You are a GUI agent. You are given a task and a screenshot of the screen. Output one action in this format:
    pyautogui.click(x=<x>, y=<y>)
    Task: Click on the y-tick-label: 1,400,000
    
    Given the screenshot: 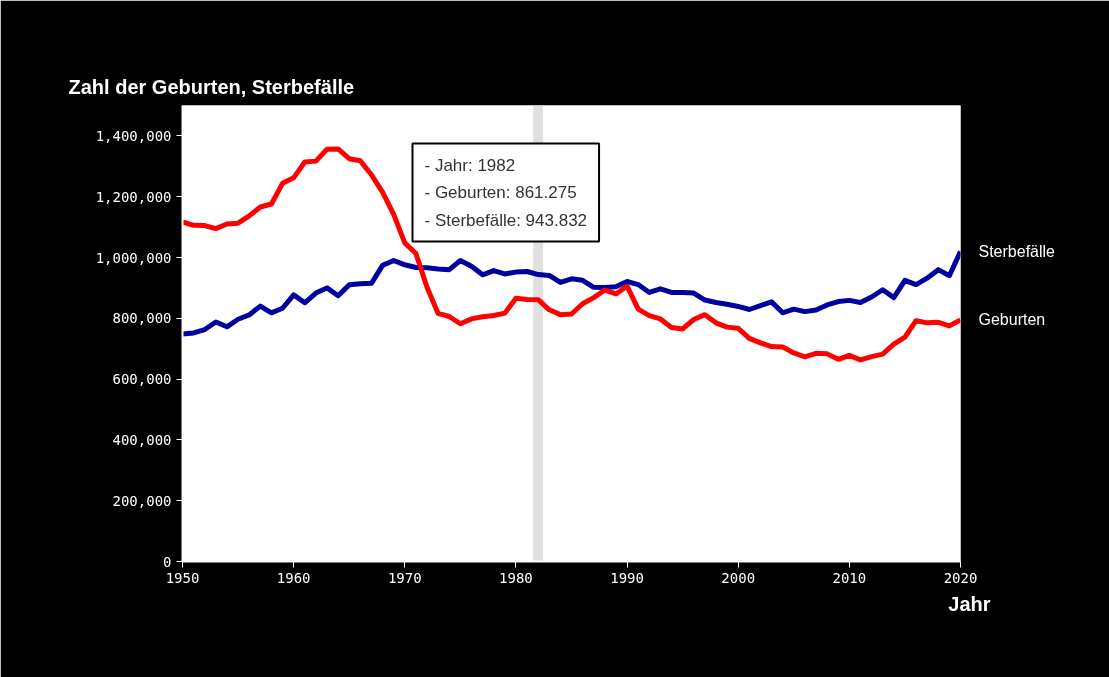 What is the action you would take?
    pyautogui.click(x=133, y=135)
    